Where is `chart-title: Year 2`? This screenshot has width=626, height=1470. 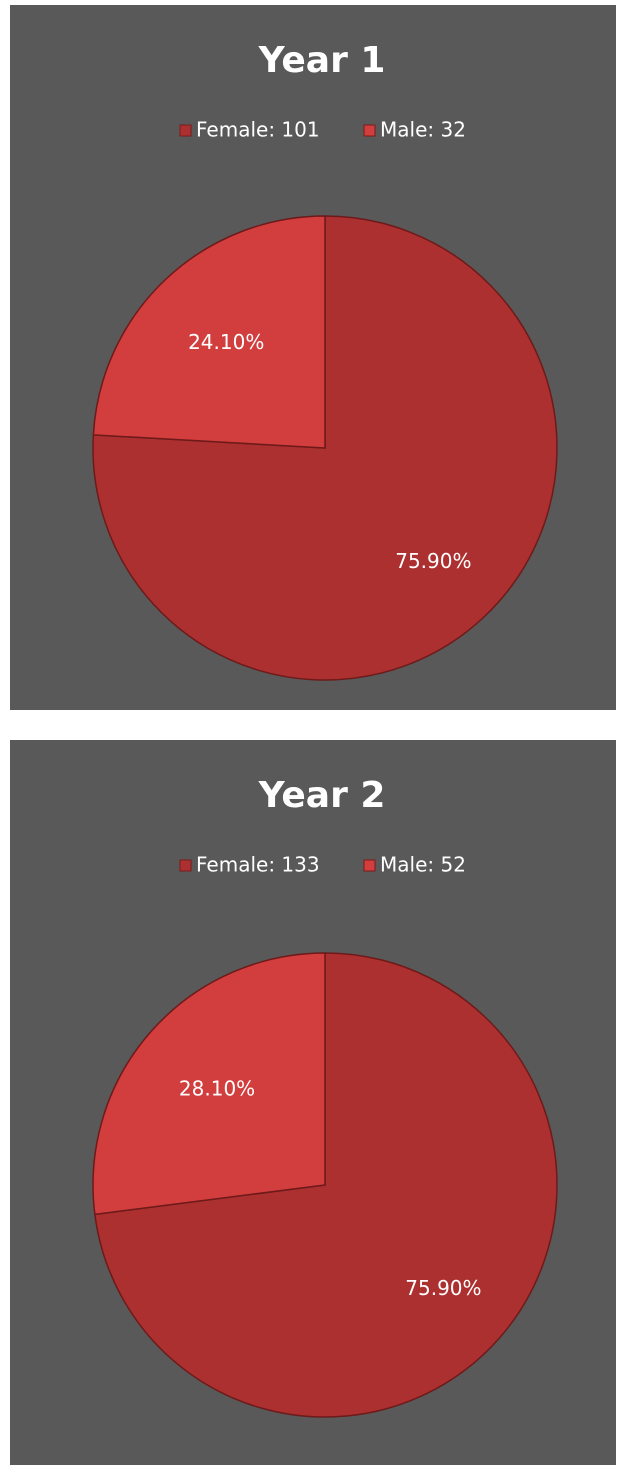 chart-title: Year 2 is located at coordinates (322, 795).